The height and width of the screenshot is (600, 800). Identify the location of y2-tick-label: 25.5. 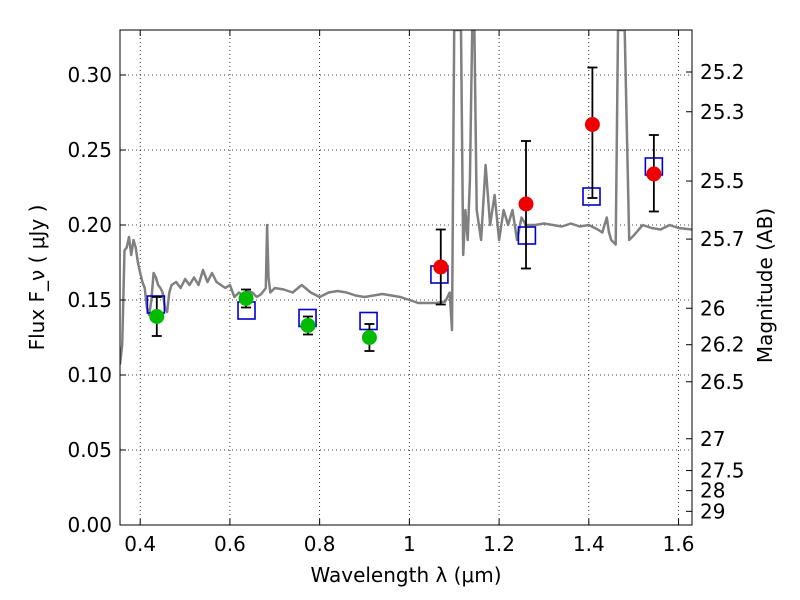
(722, 181).